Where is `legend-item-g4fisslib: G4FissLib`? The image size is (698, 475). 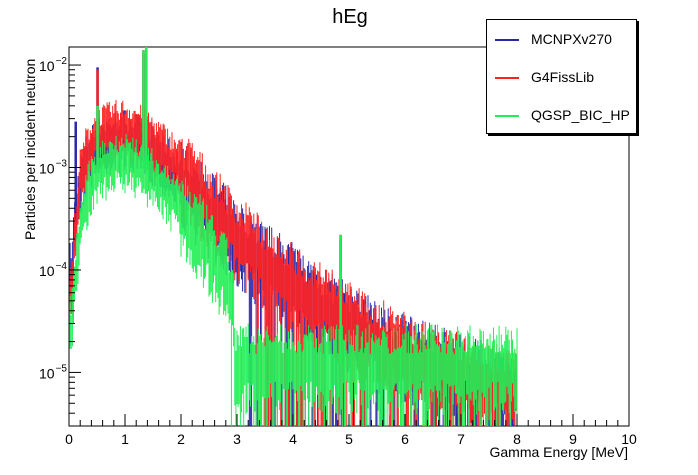
legend-item-g4fisslib: G4FissLib is located at coordinates (561, 78).